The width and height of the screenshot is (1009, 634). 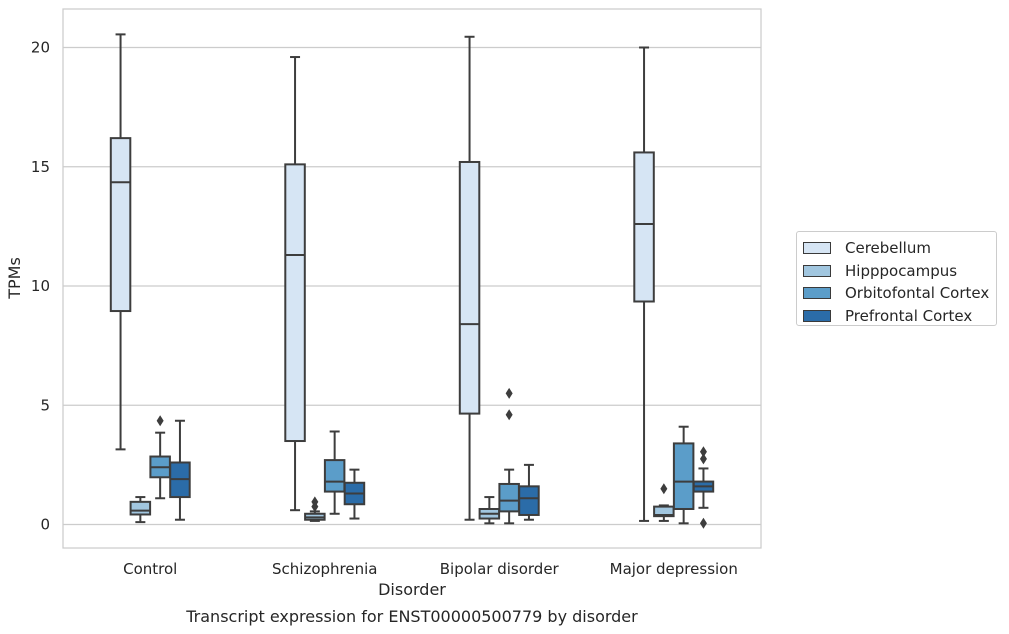 I want to click on x-tick-label: Bipolar disorder, so click(x=500, y=569).